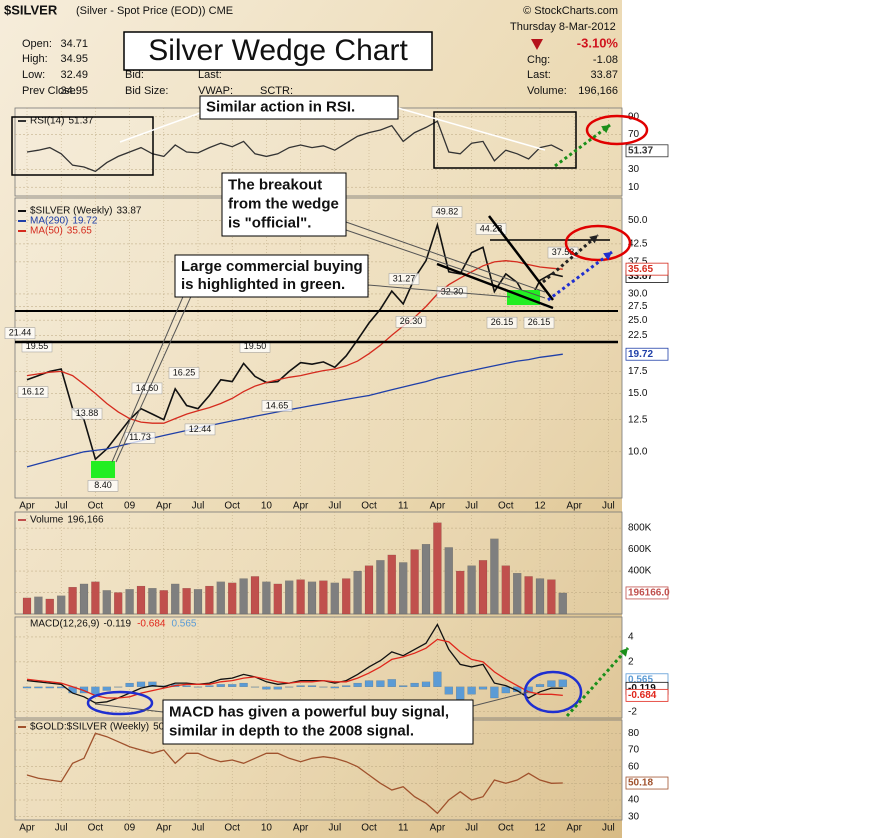 Image resolution: width=870 pixels, height=838 pixels. Describe the element at coordinates (491, 228) in the screenshot. I see `price-tag: 44.28` at that location.